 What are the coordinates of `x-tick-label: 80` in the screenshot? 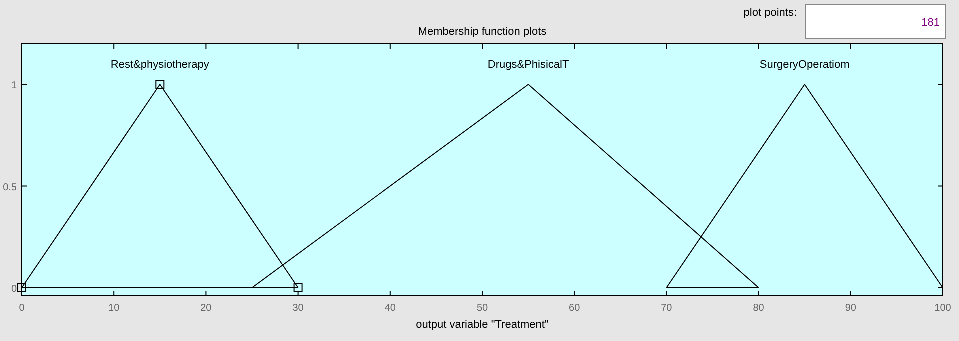 It's located at (759, 308).